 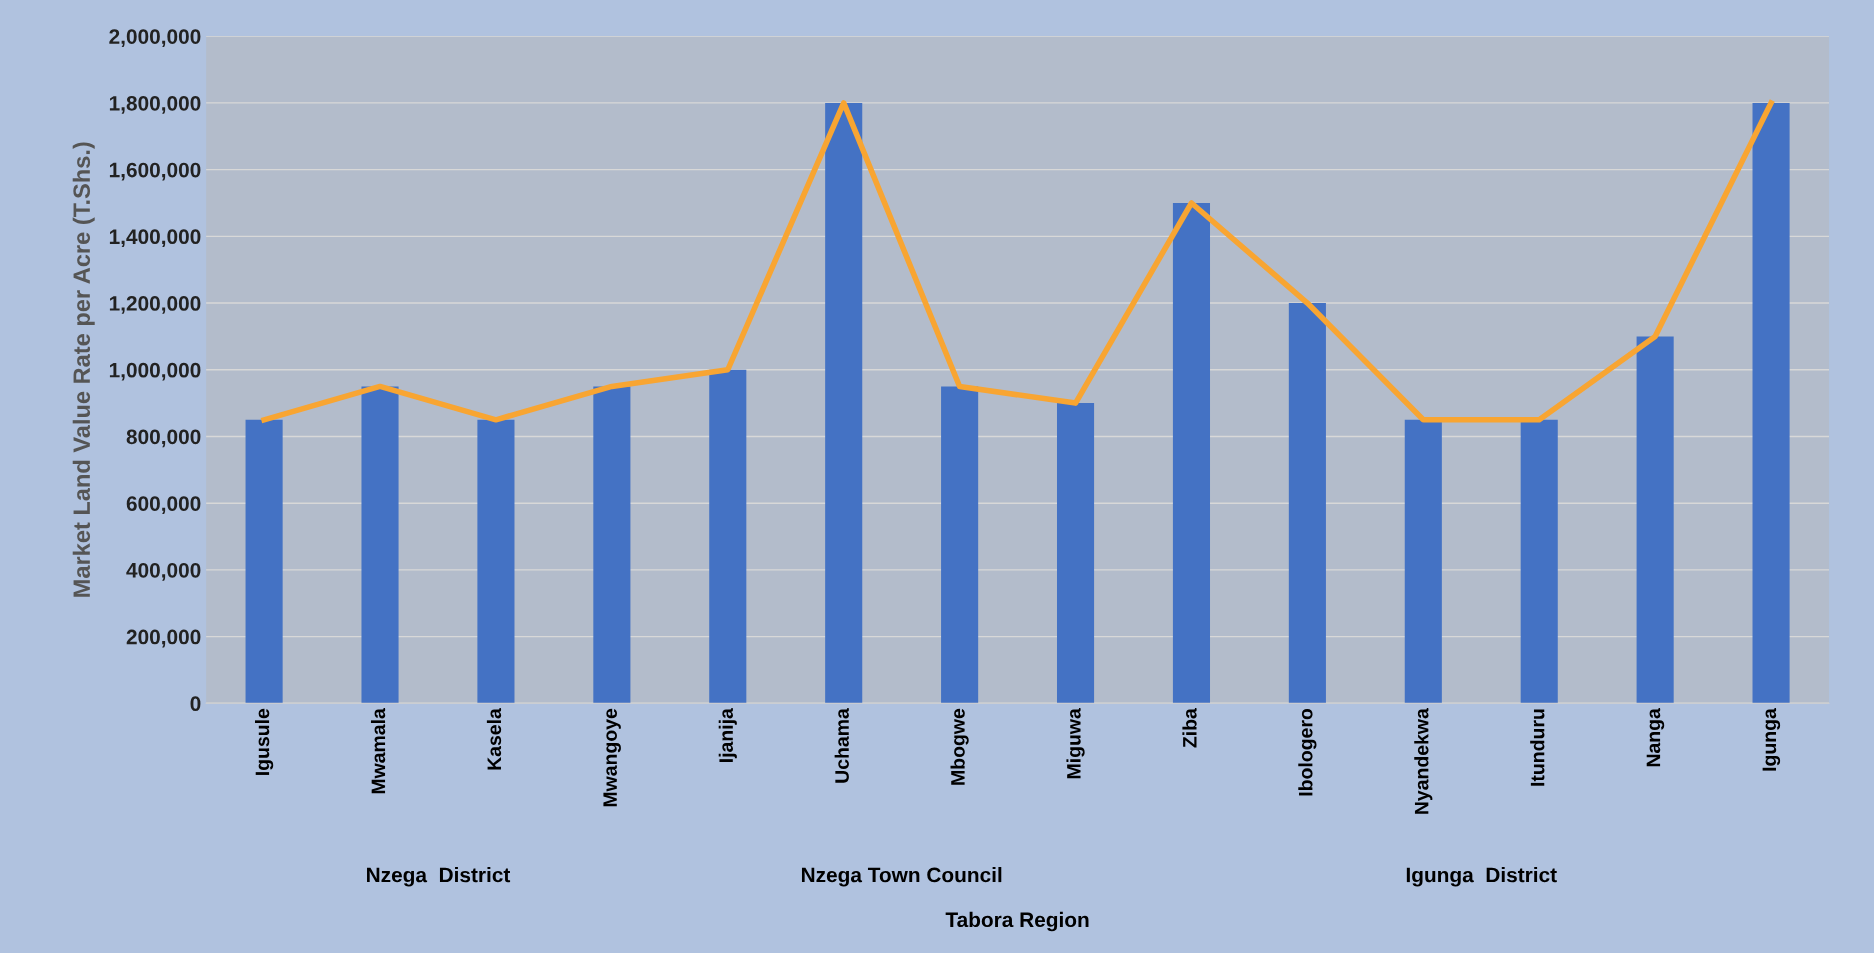 I want to click on y-axis-title: Market Land Value Rate per Acre (T.Shs.), so click(x=83, y=369).